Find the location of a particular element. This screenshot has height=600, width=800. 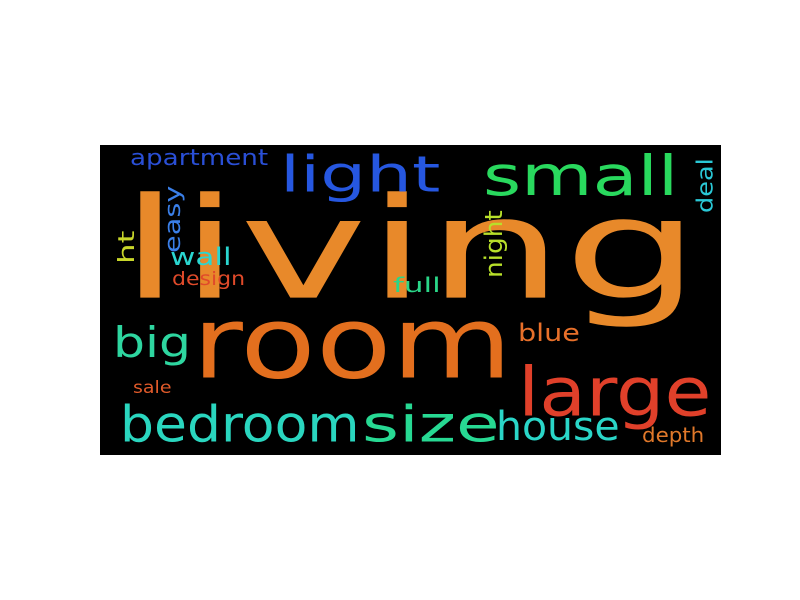

word-small: small is located at coordinates (581, 177).